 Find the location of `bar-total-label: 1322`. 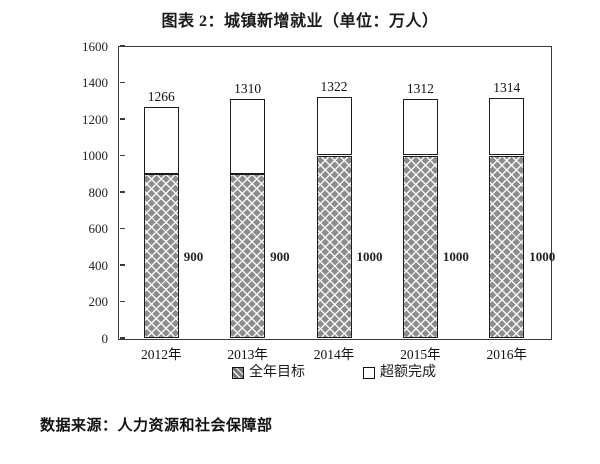

bar-total-label: 1322 is located at coordinates (334, 86).